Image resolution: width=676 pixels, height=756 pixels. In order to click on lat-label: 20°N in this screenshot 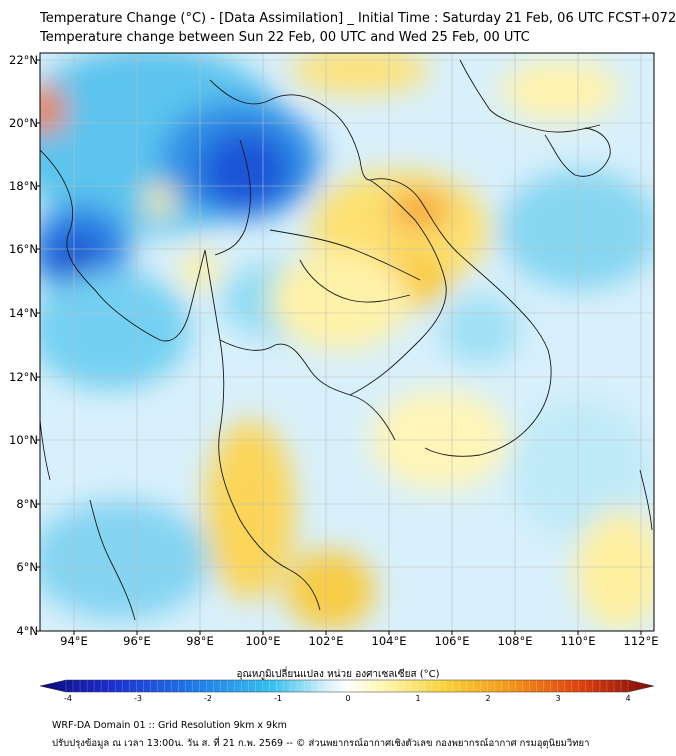, I will do `click(23, 123)`.